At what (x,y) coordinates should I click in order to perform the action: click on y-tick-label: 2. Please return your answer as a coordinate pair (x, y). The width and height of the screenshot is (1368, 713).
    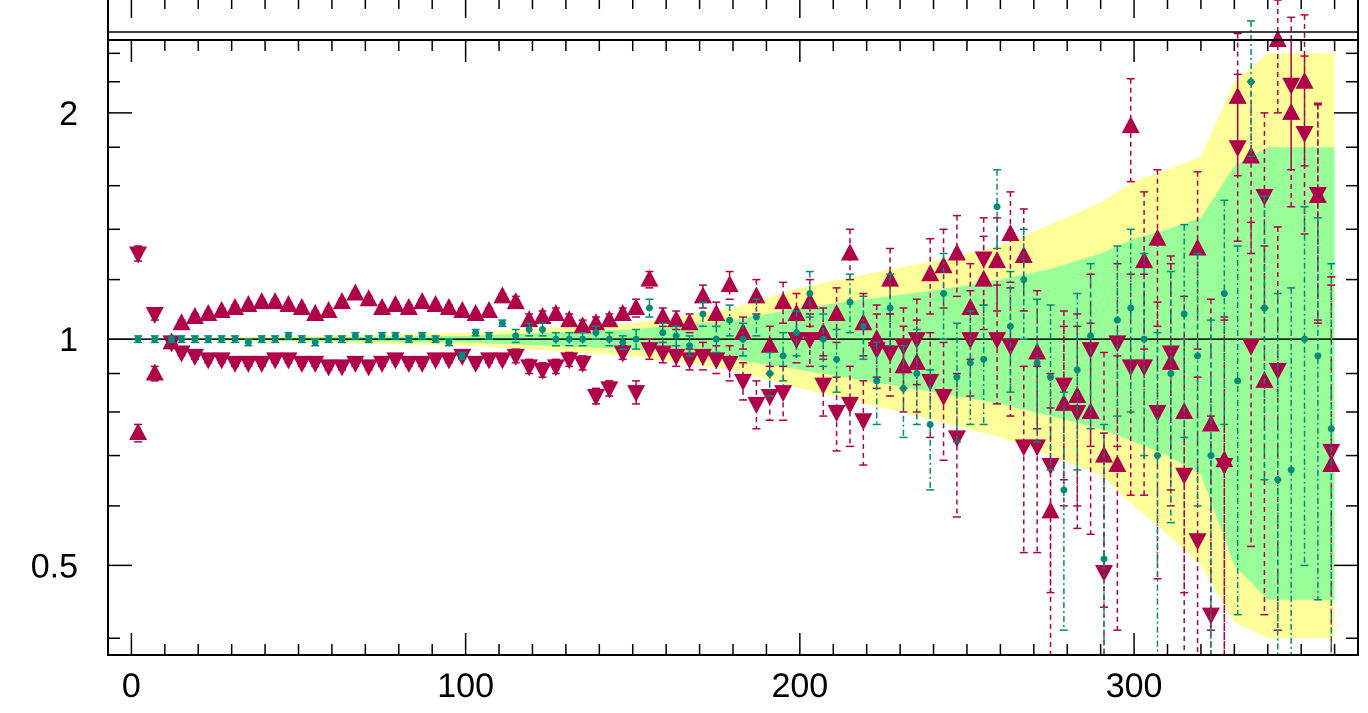
    Looking at the image, I should click on (68, 114).